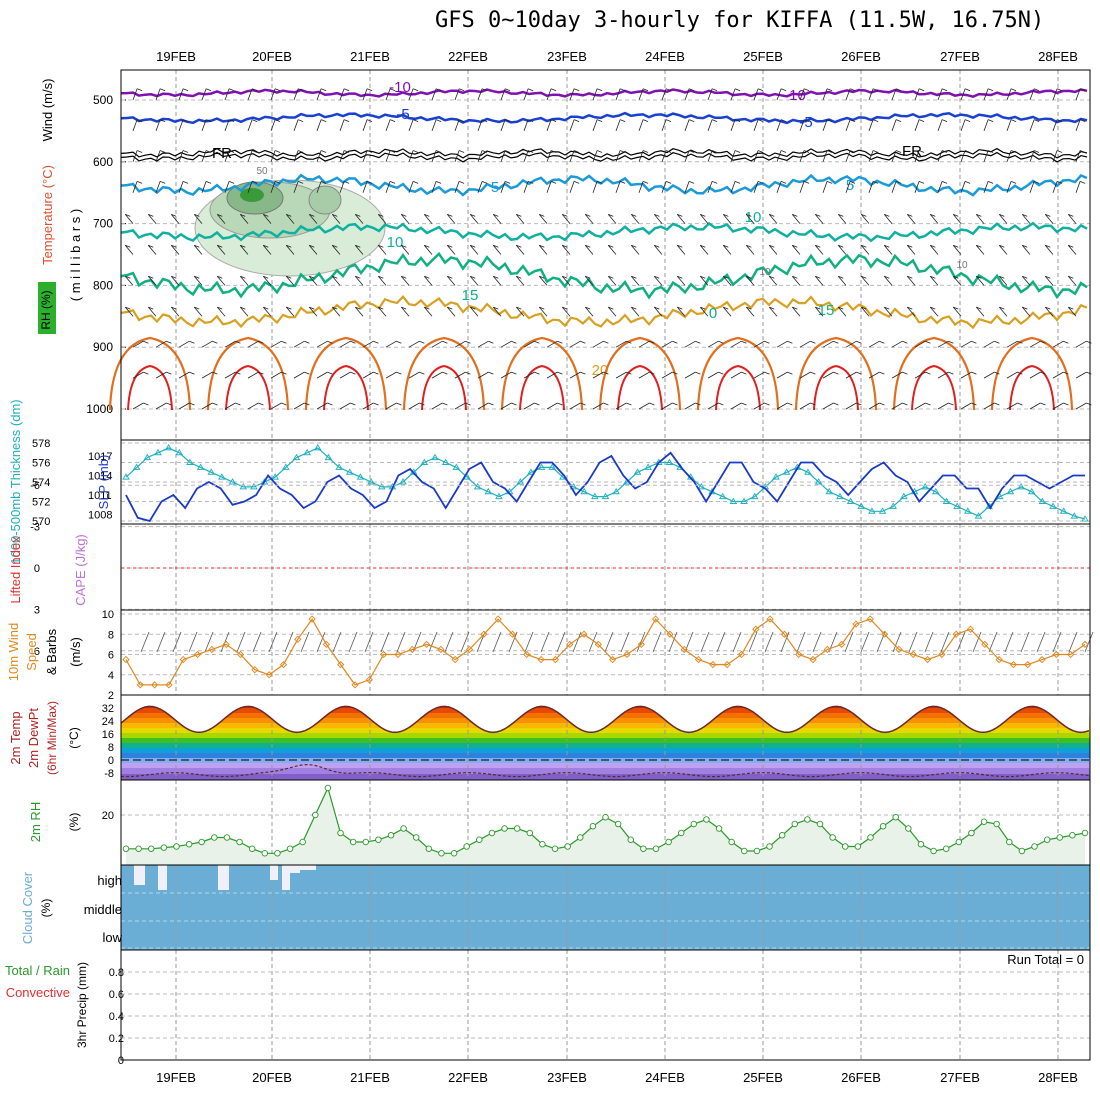 This screenshot has height=1100, width=1100. What do you see at coordinates (444, 387) in the screenshot?
I see `isotherm-30-arch` at bounding box center [444, 387].